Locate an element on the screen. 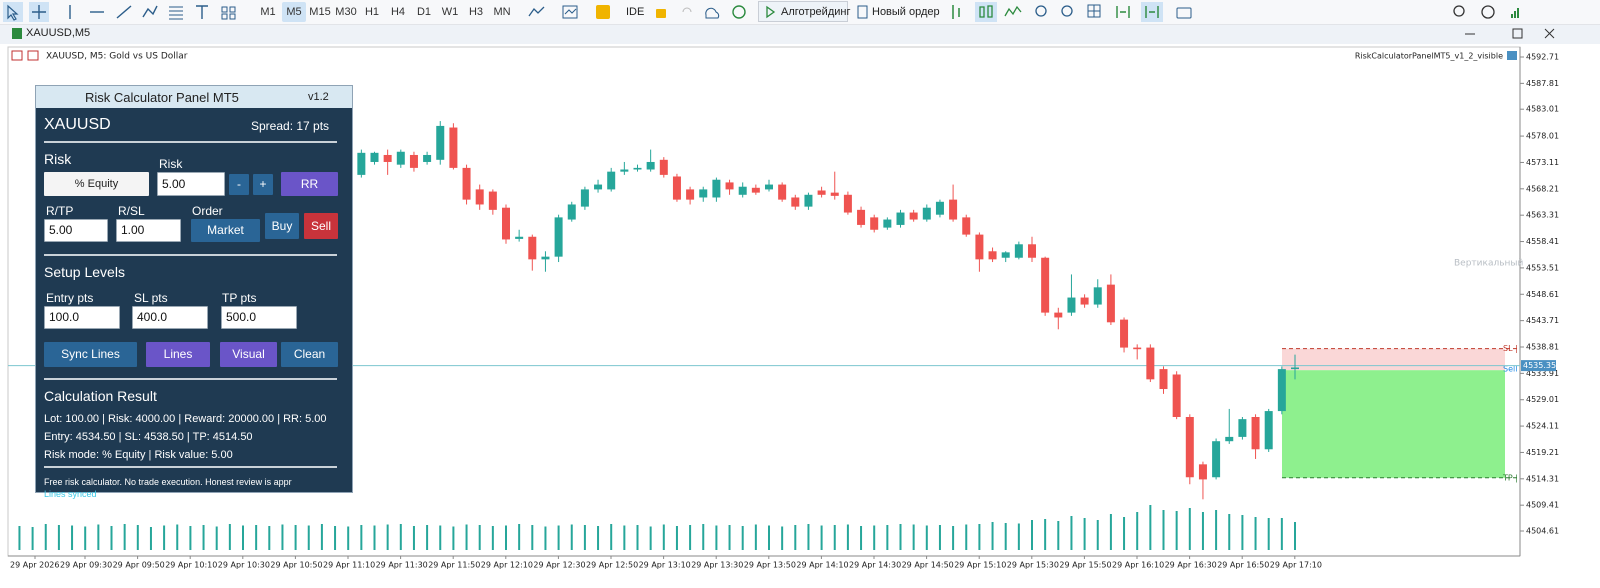 Image resolution: width=1600 pixels, height=588 pixels. tool-highlight is located at coordinates (986, 12).